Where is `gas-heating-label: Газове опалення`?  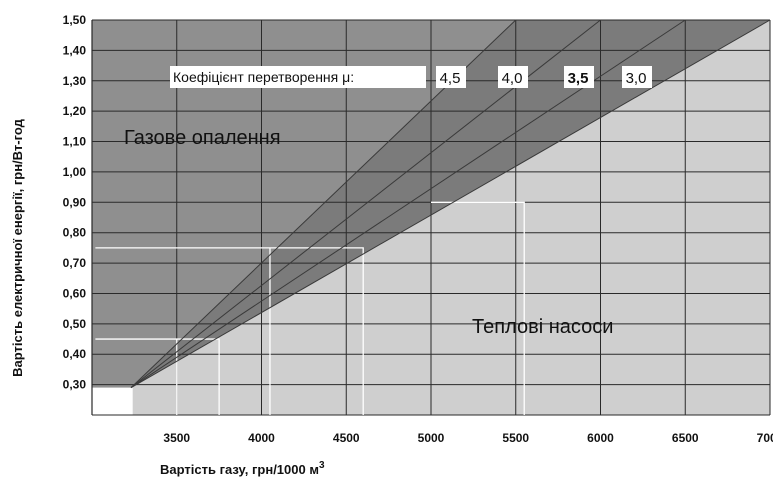 gas-heating-label: Газове опалення is located at coordinates (202, 138).